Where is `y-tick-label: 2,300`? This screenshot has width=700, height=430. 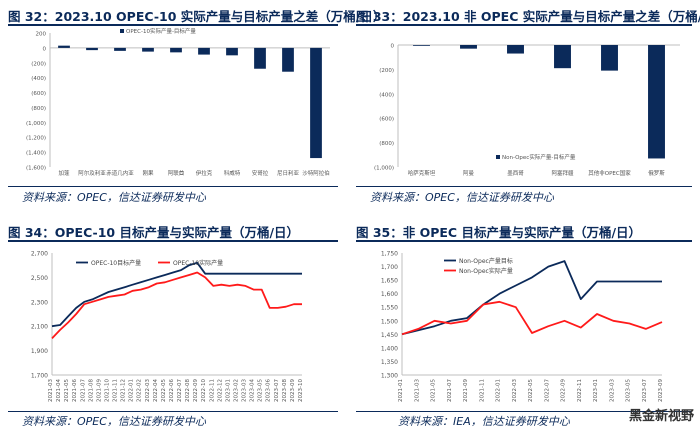 y-tick-label: 2,300 is located at coordinates (39, 302).